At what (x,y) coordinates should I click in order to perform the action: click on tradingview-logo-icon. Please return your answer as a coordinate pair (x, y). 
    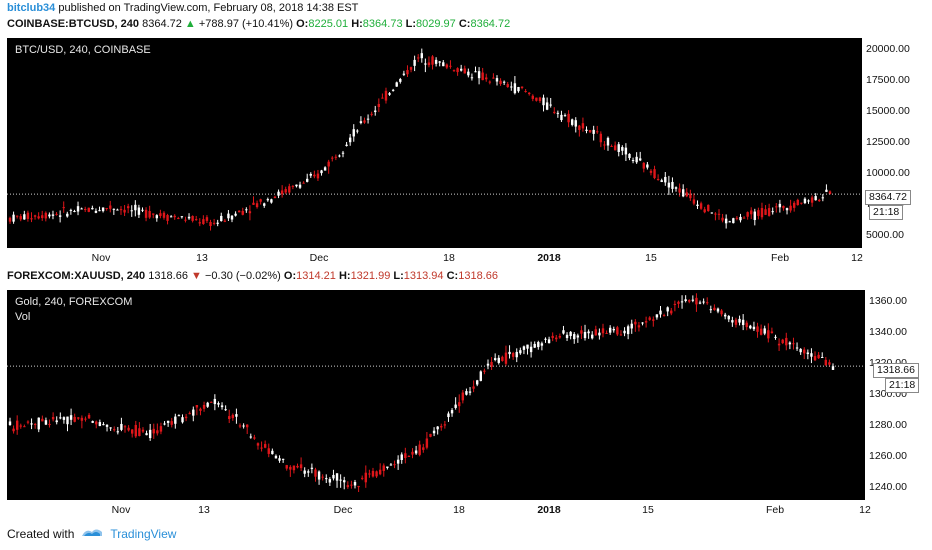
    Looking at the image, I should click on (92, 533).